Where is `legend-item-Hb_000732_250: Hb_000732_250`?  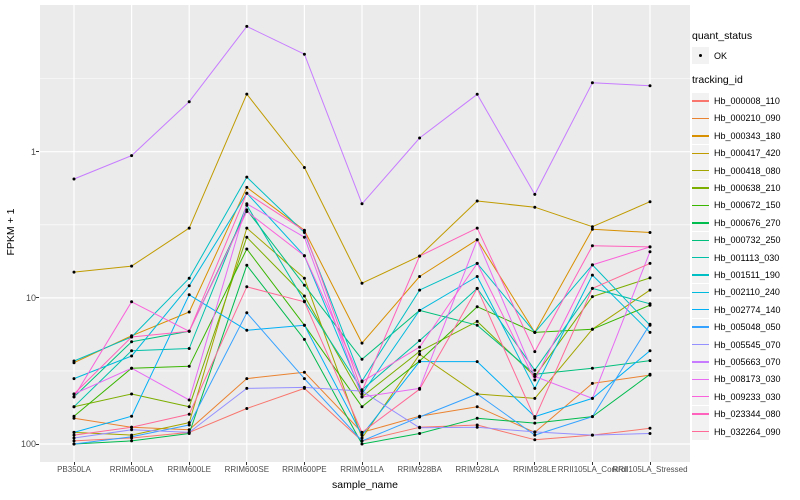 legend-item-Hb_000732_250: Hb_000732_250 is located at coordinates (746, 240).